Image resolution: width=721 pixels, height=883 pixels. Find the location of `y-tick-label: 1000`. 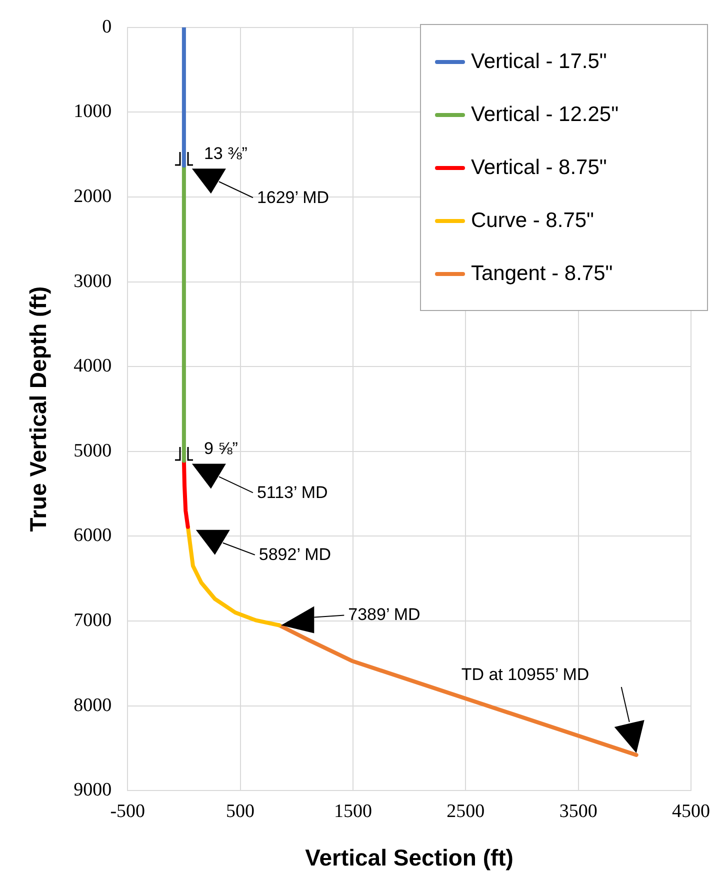

y-tick-label: 1000 is located at coordinates (93, 111).